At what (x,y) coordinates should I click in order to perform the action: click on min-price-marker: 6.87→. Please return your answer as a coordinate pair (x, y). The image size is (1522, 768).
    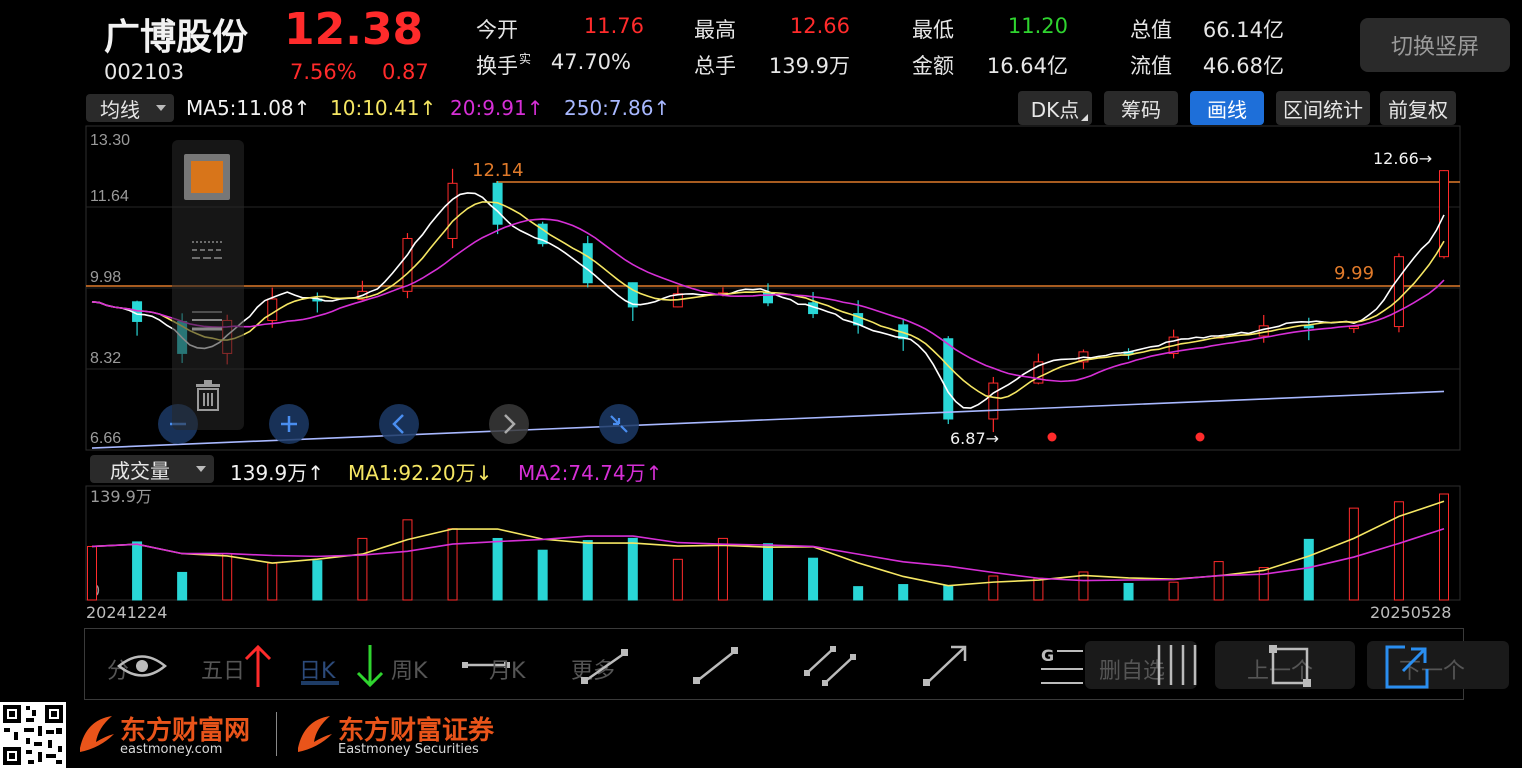
    Looking at the image, I should click on (974, 438).